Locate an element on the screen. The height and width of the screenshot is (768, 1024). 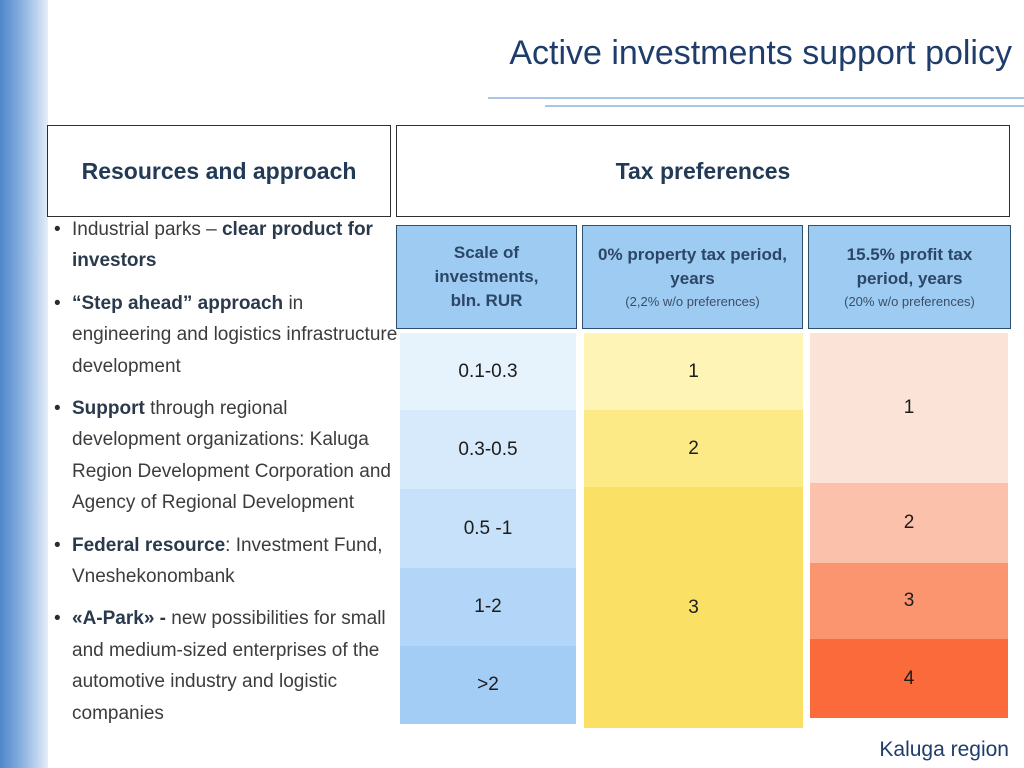
scale-cell: 1-2 is located at coordinates (488, 607).